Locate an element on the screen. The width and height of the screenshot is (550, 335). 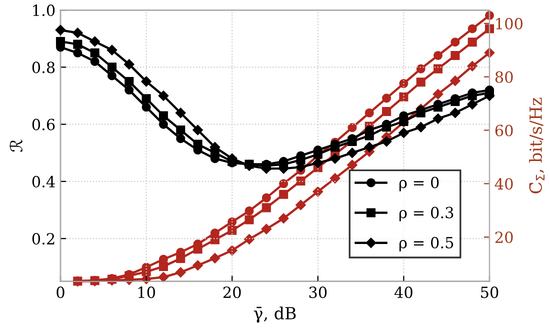
legend-label: ρ = 0.3 is located at coordinates (426, 214).